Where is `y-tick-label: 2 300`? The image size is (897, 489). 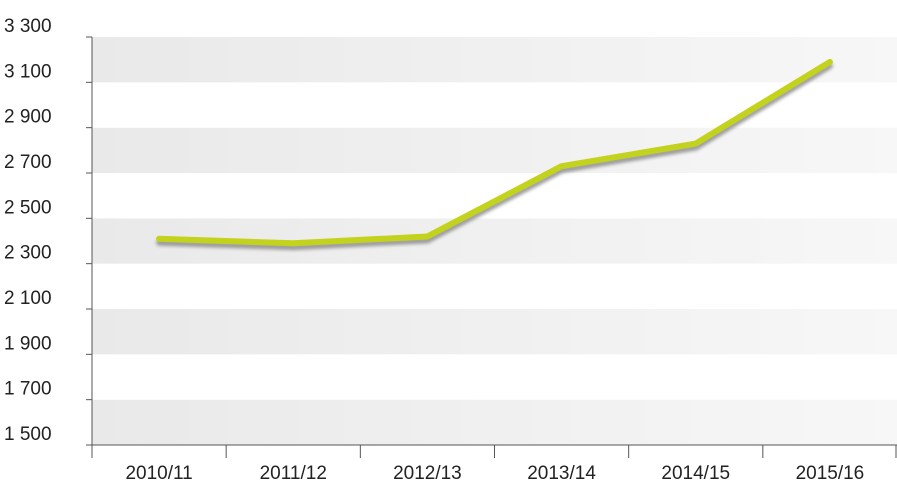
y-tick-label: 2 300 is located at coordinates (28, 253).